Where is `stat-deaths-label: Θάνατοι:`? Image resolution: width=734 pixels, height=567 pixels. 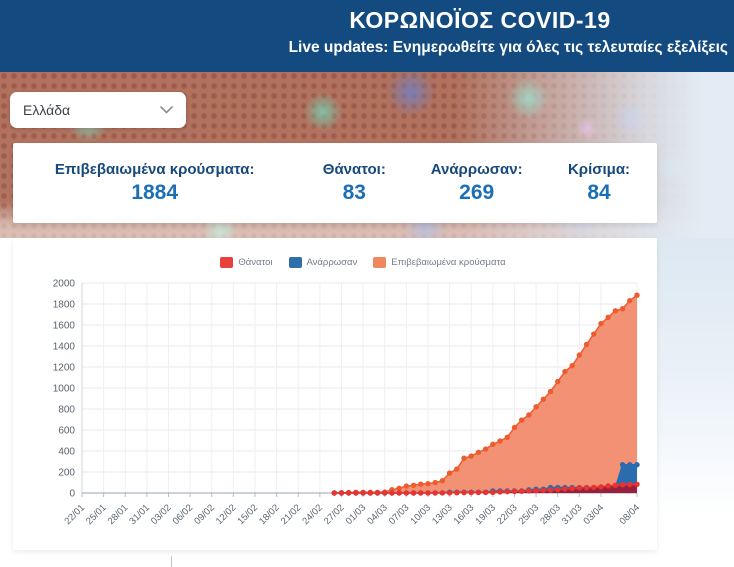
stat-deaths-label: Θάνατοι: is located at coordinates (354, 169).